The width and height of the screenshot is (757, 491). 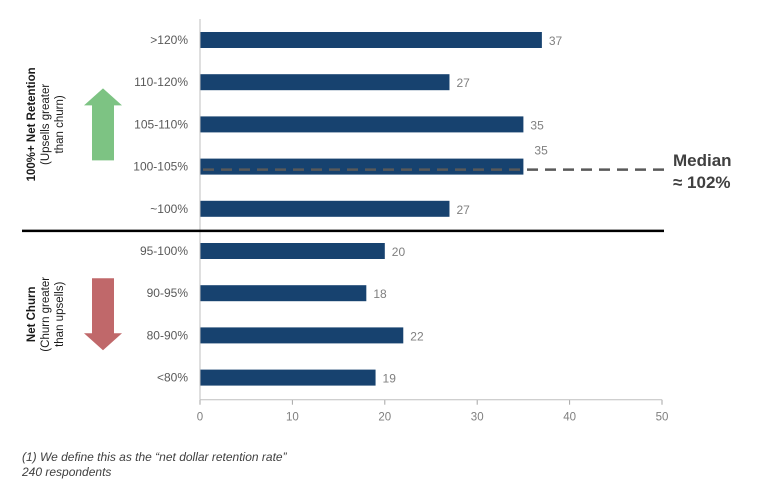 What do you see at coordinates (169, 40) in the screenshot?
I see `category-label: >120%` at bounding box center [169, 40].